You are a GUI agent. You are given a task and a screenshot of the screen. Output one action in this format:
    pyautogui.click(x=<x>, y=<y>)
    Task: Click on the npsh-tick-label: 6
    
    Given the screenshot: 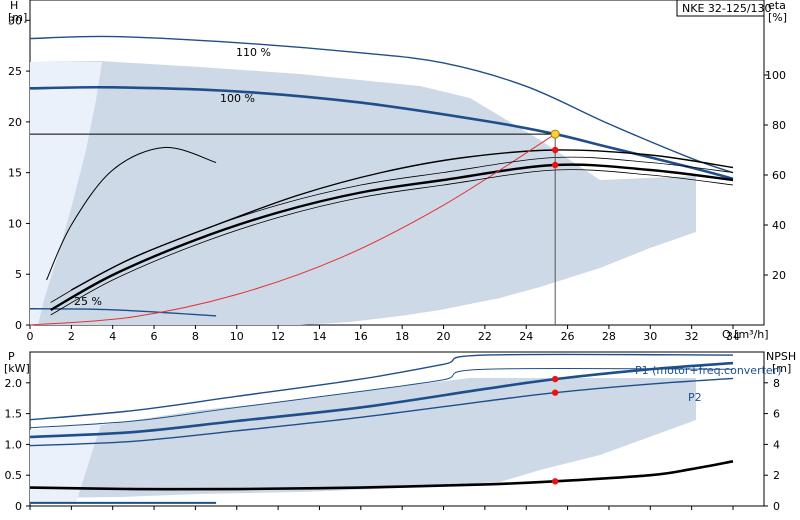 What is the action you would take?
    pyautogui.click(x=776, y=414)
    